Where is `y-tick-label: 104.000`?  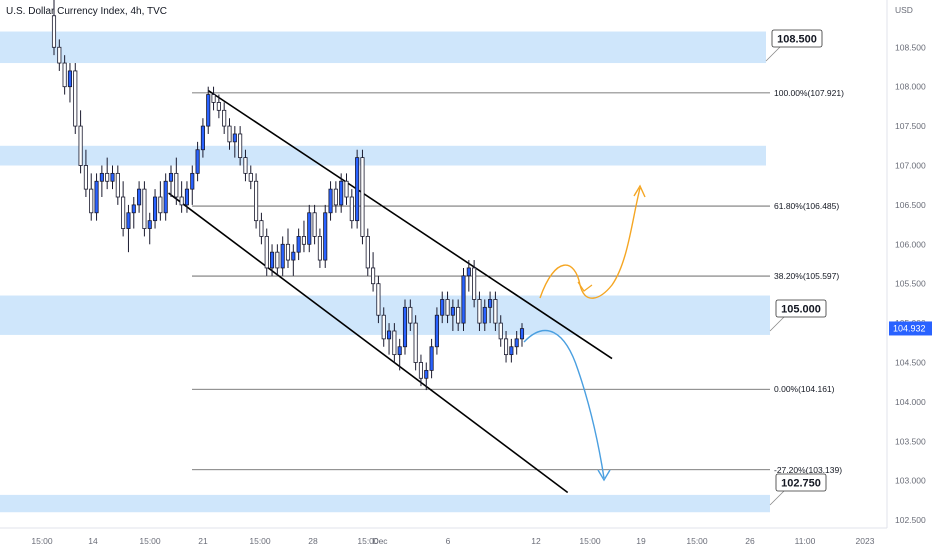
y-tick-label: 104.000 is located at coordinates (910, 402).